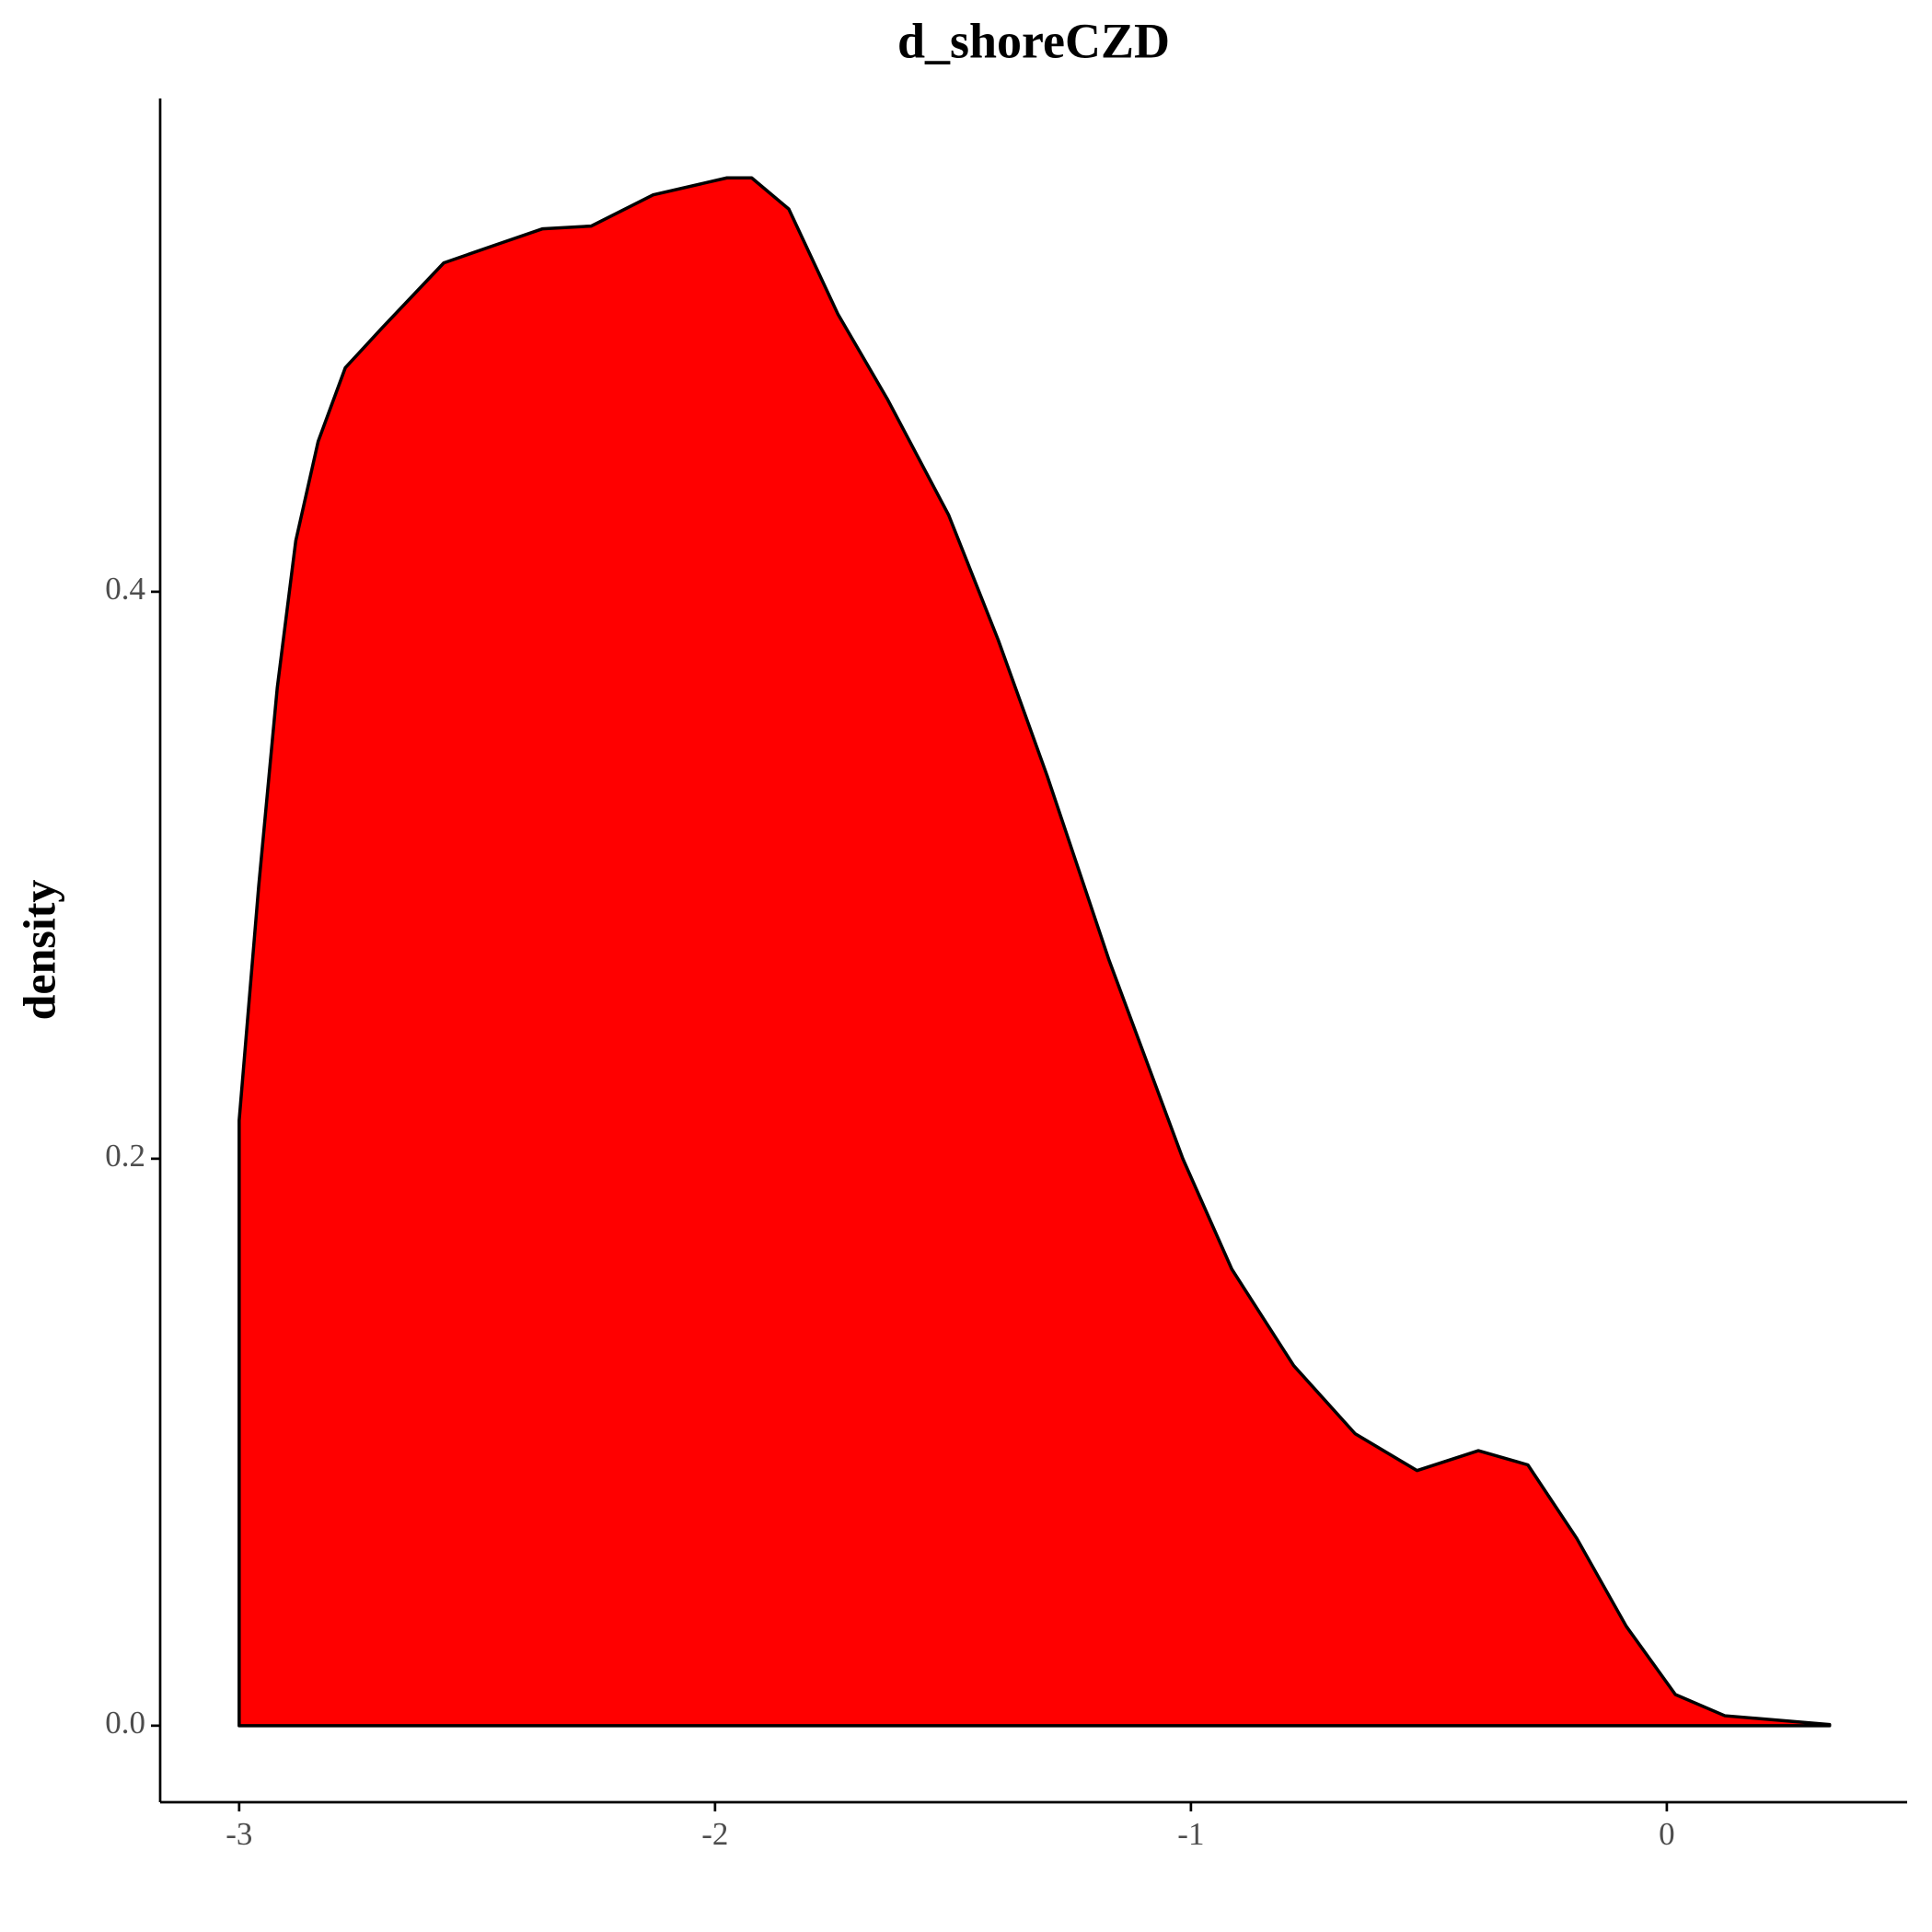 Image resolution: width=1932 pixels, height=1932 pixels. Describe the element at coordinates (239, 1834) in the screenshot. I see `x-tick-label: -3` at that location.